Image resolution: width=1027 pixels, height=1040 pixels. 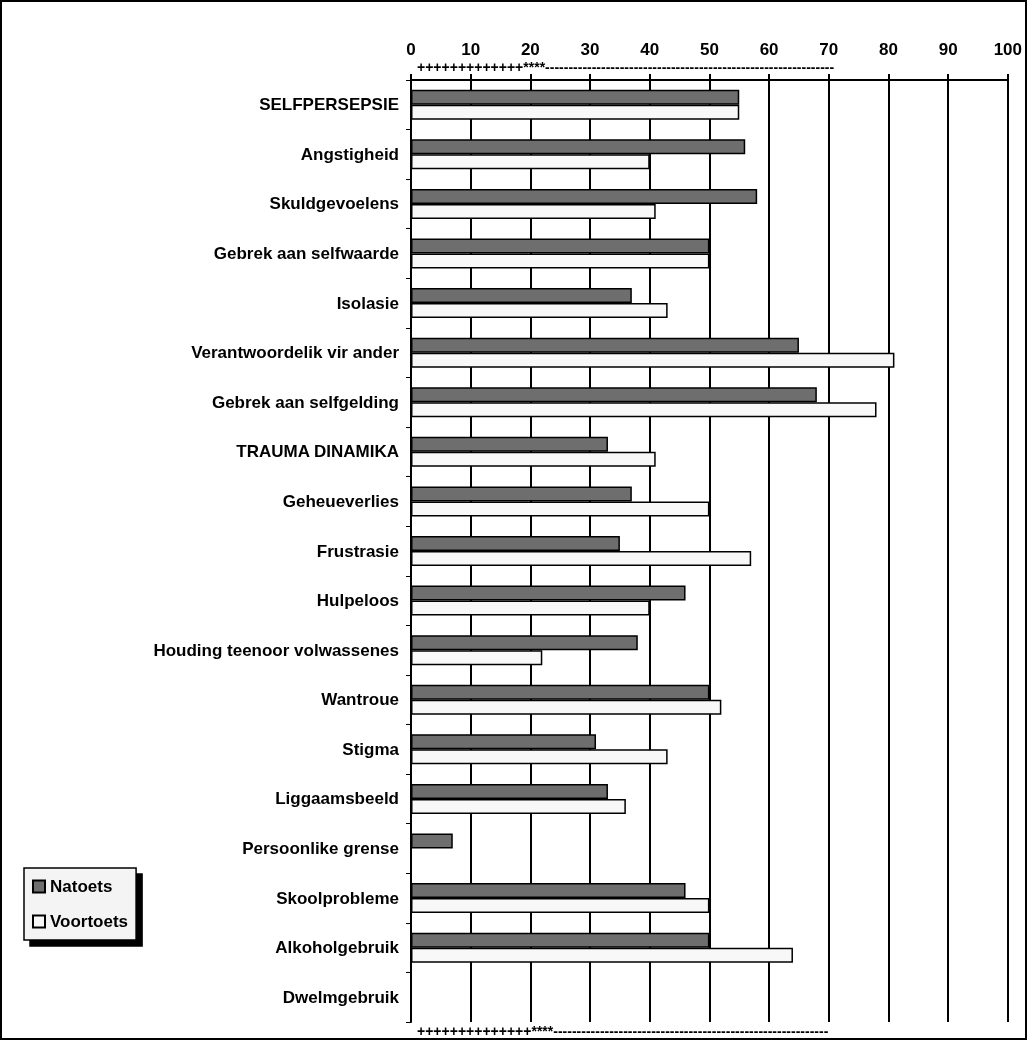 What do you see at coordinates (337, 948) in the screenshot?
I see `y-tick-label: Alkoholgebruik` at bounding box center [337, 948].